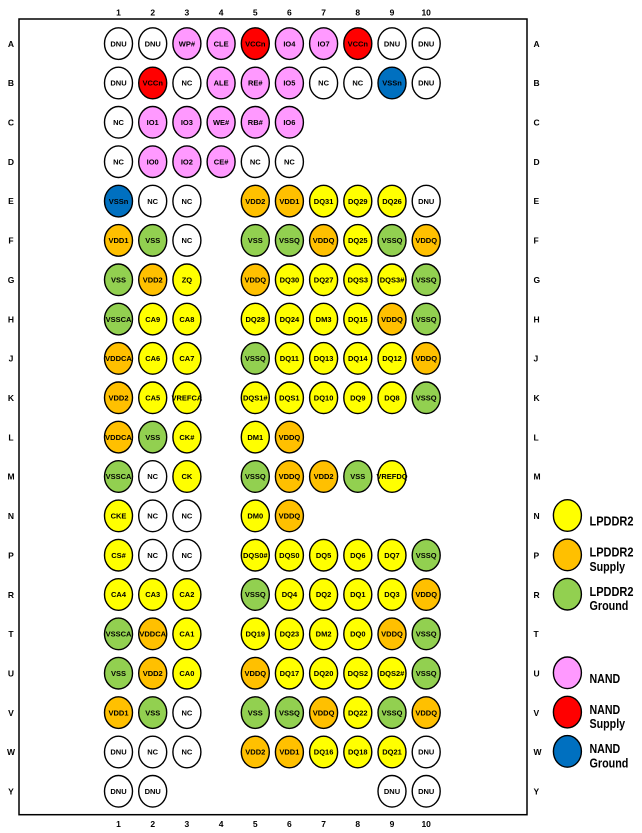  What do you see at coordinates (153, 161) in the screenshot?
I see `svg-text: IO0` at bounding box center [153, 161].